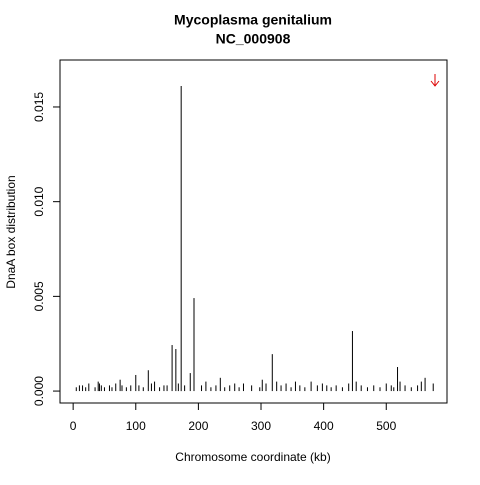 Image resolution: width=480 pixels, height=485 pixels. What do you see at coordinates (435, 80) in the screenshot?
I see `arrow` at bounding box center [435, 80].